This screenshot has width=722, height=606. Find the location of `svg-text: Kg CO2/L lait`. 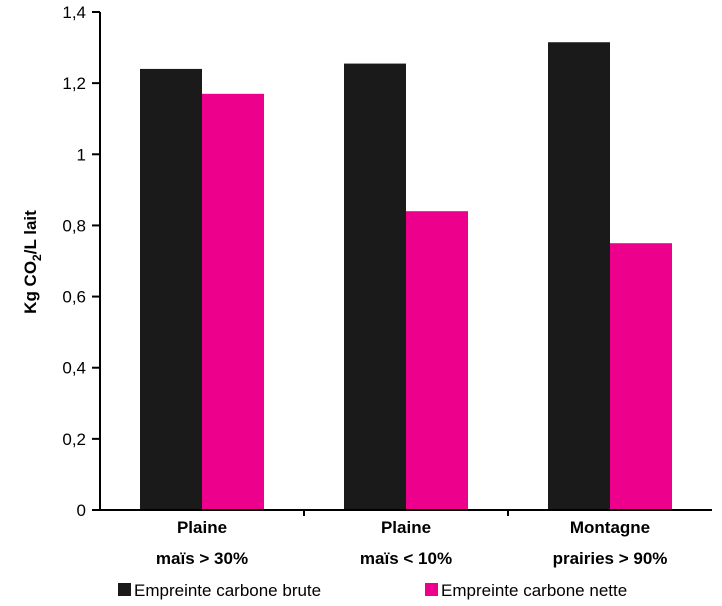

svg-text: Kg CO2/L lait is located at coordinates (32, 262).